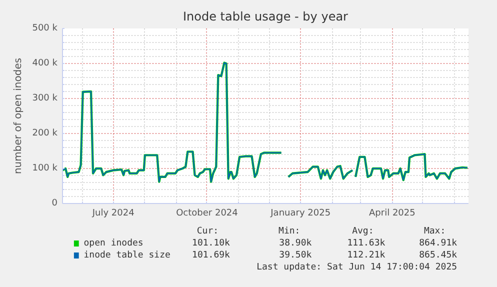 The image size is (497, 287). I want to click on chart-title: Inode table usage - by year, so click(265, 17).